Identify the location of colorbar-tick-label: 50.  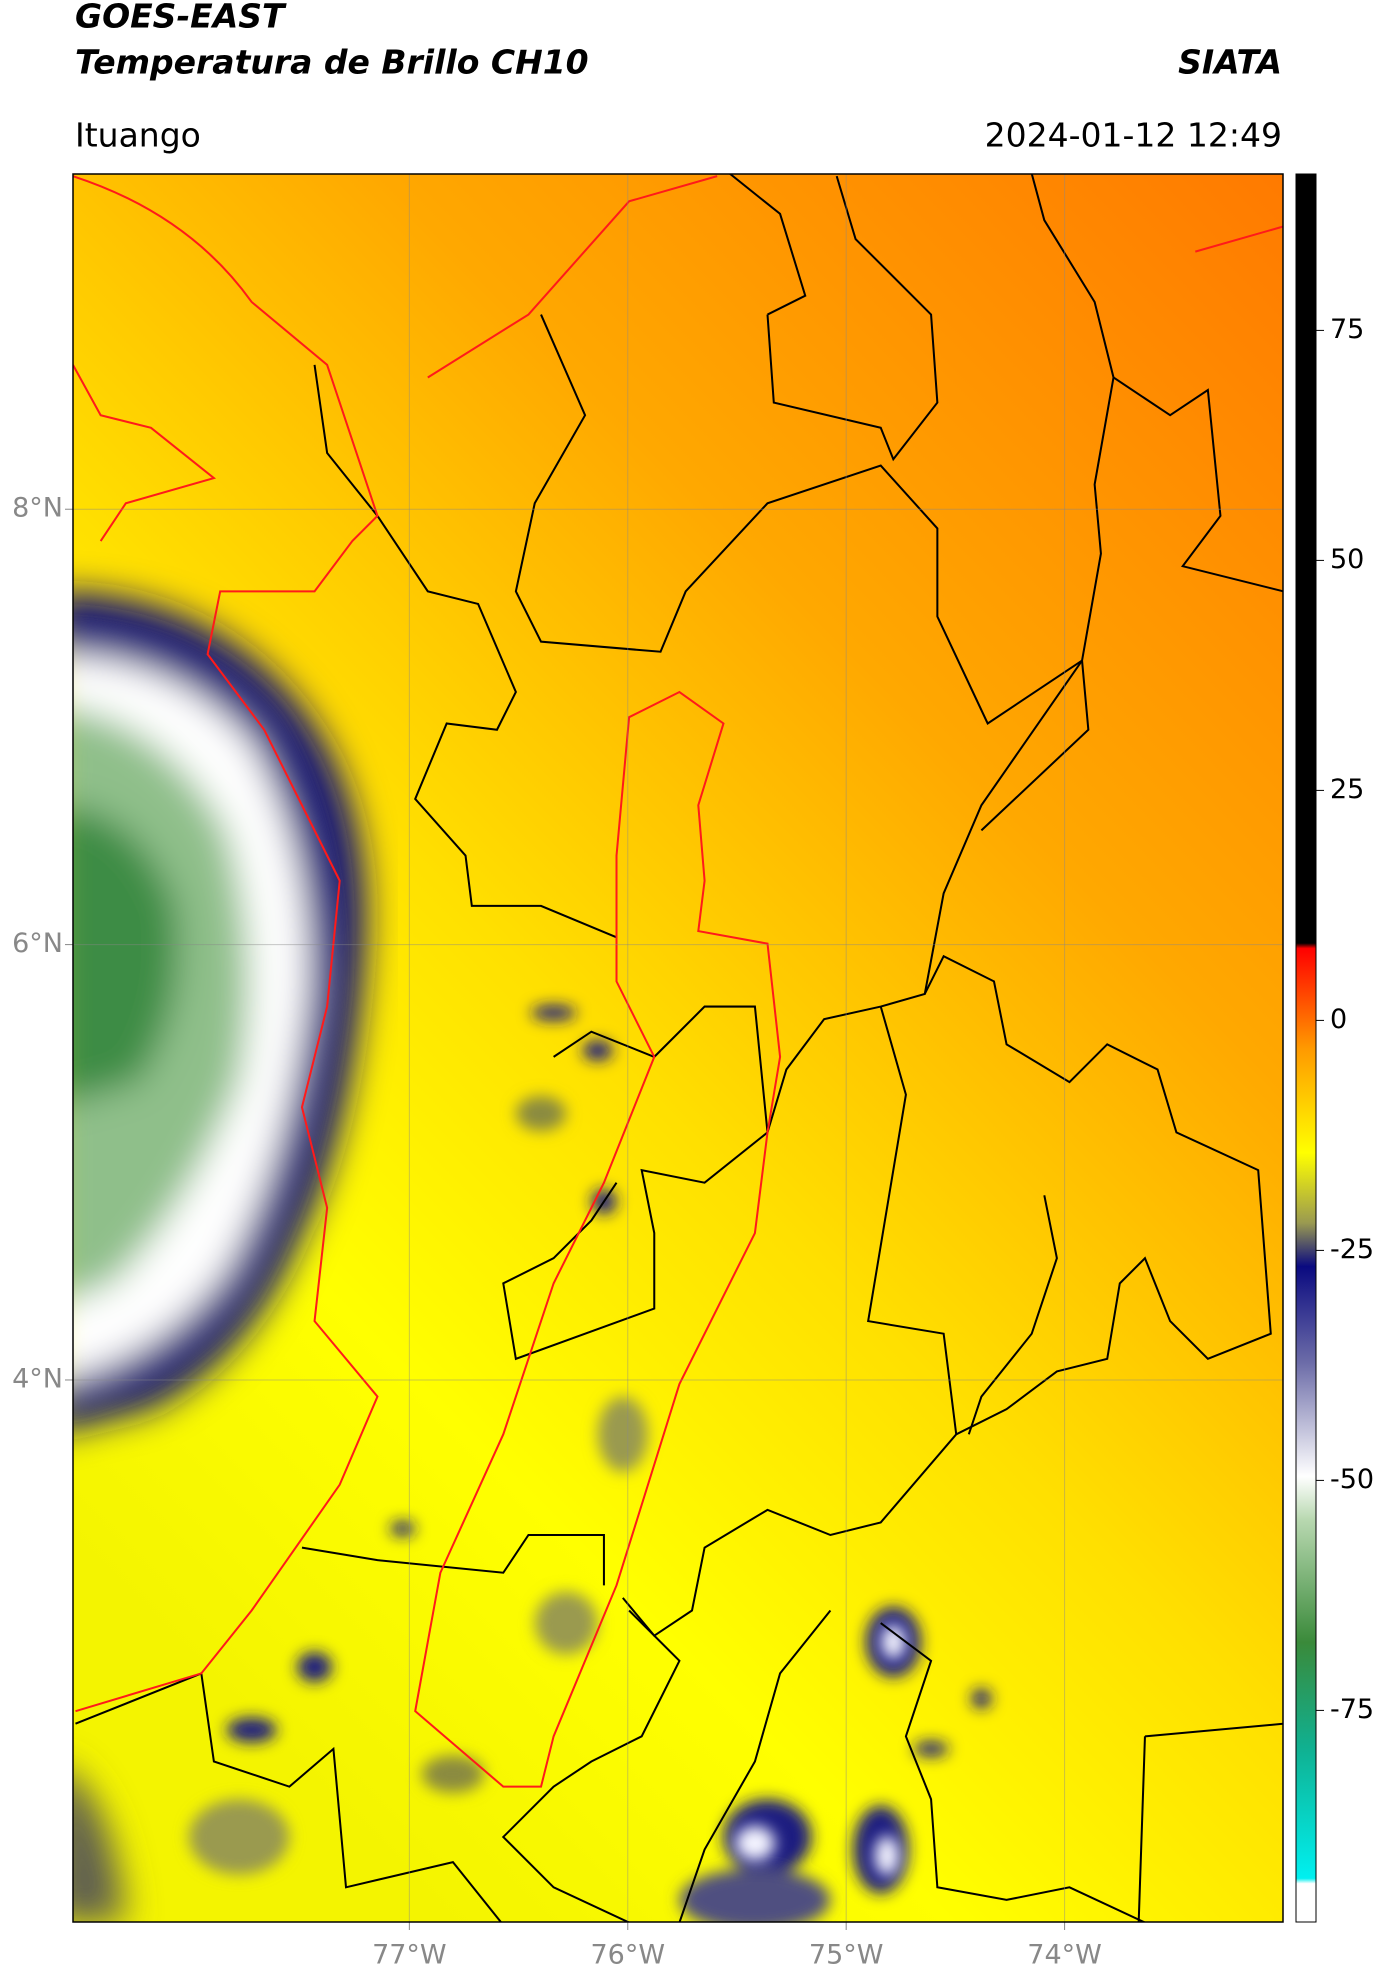
(1347, 559).